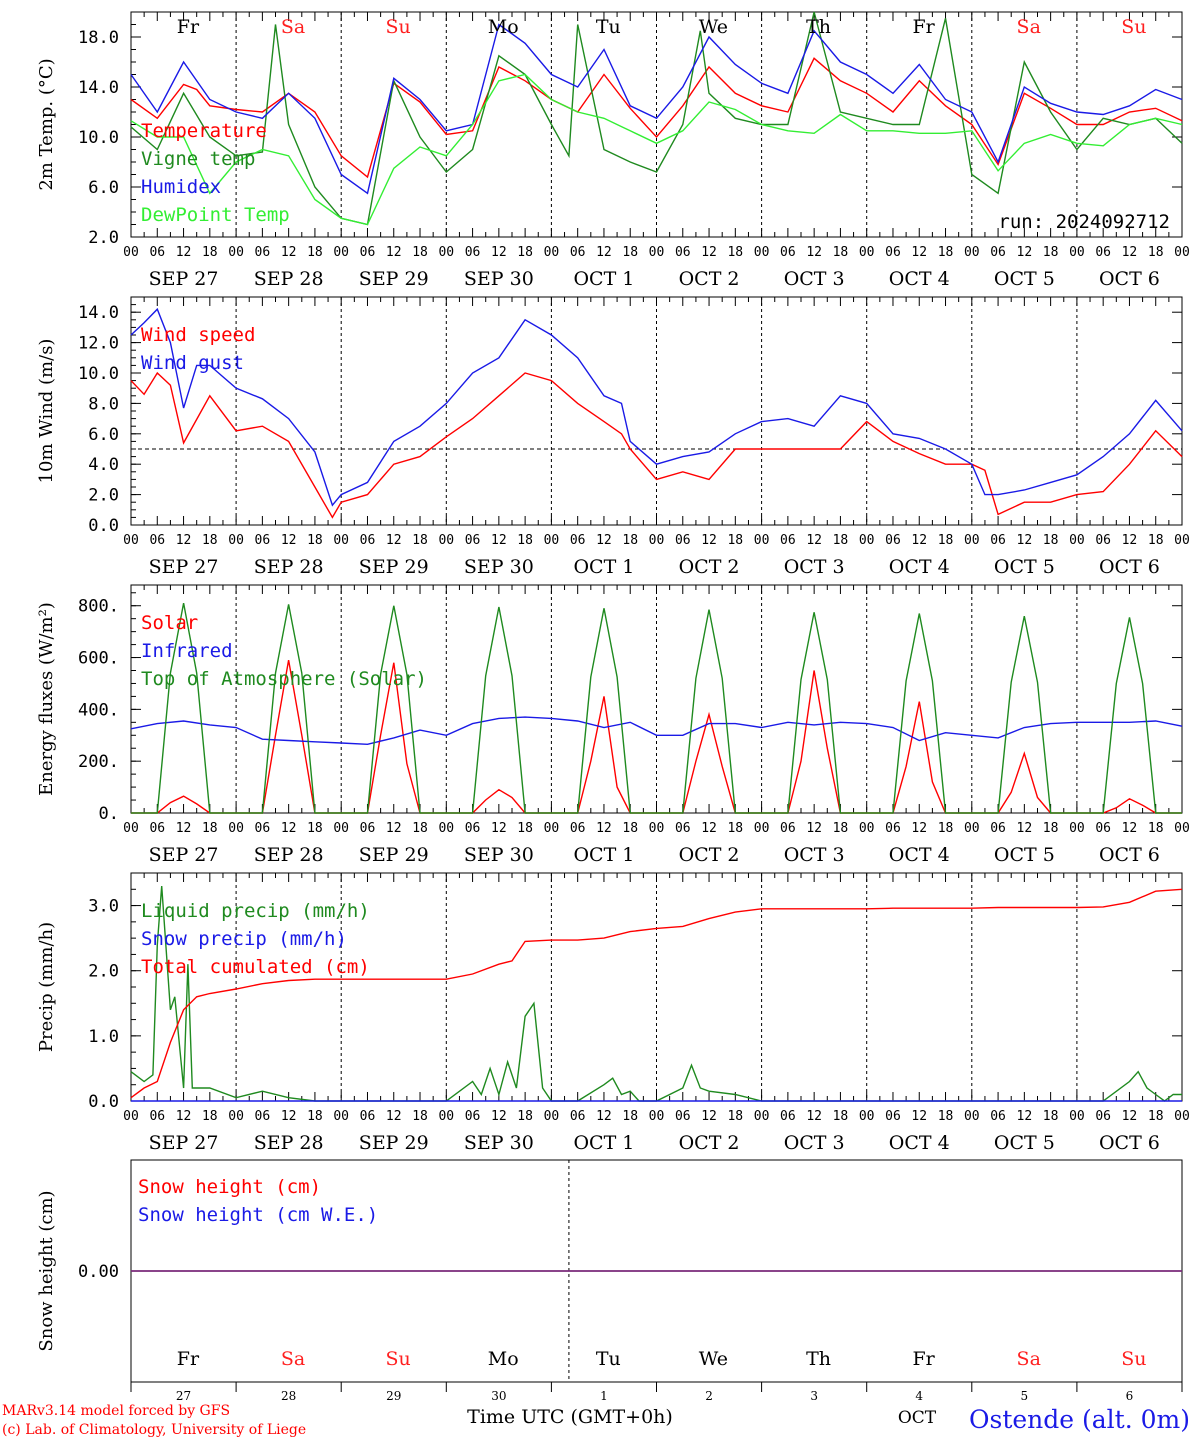 Image resolution: width=1194 pixels, height=1440 pixels. I want to click on date-label: OCT 6, so click(1129, 855).